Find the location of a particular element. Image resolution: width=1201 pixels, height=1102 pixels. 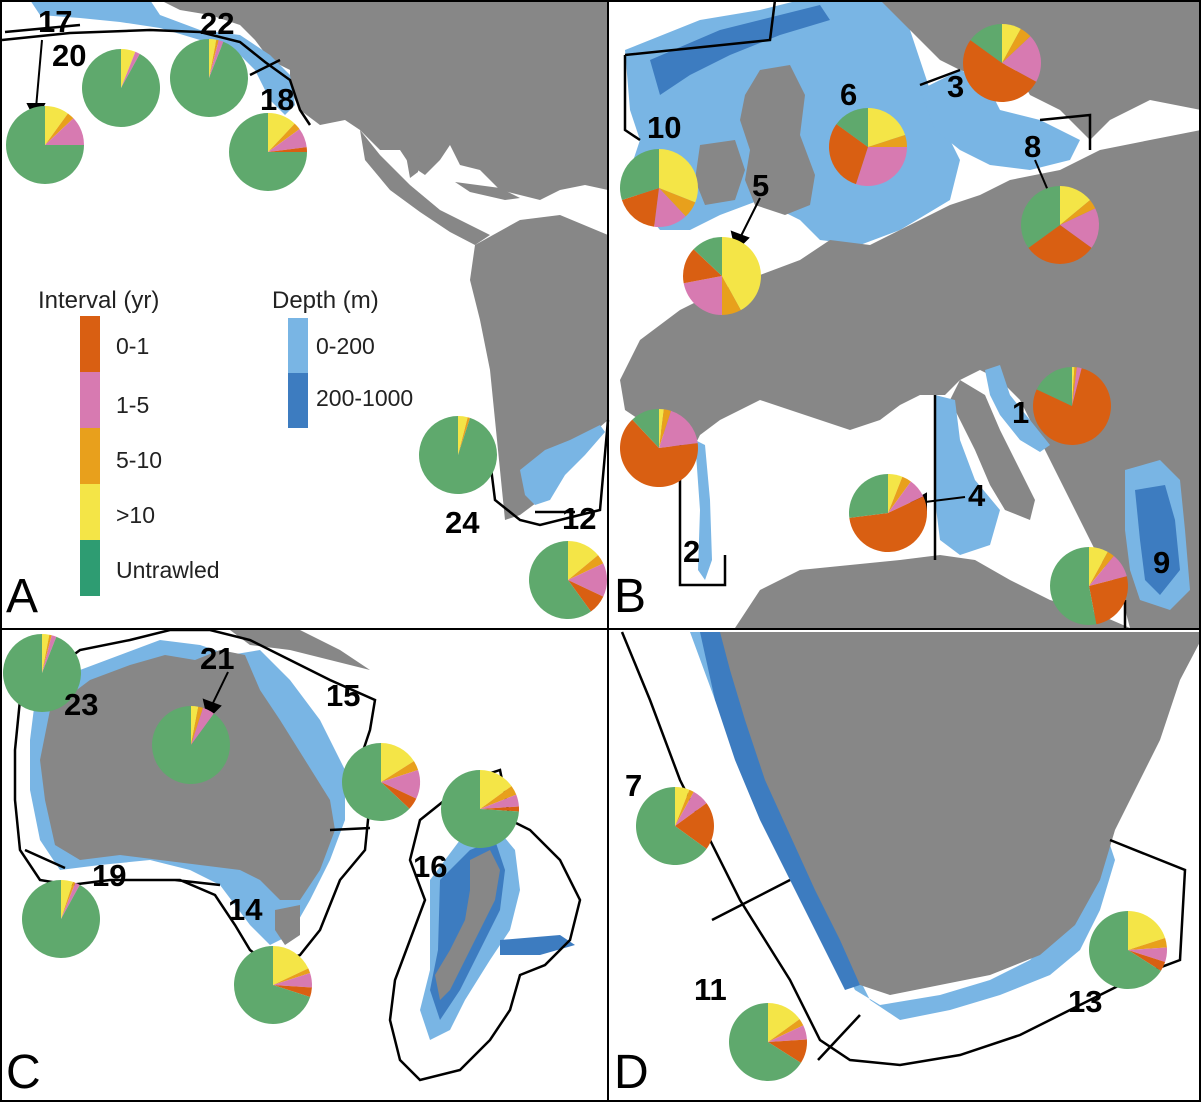

pie-slice-15-gt10 is located at coordinates (397, 762).